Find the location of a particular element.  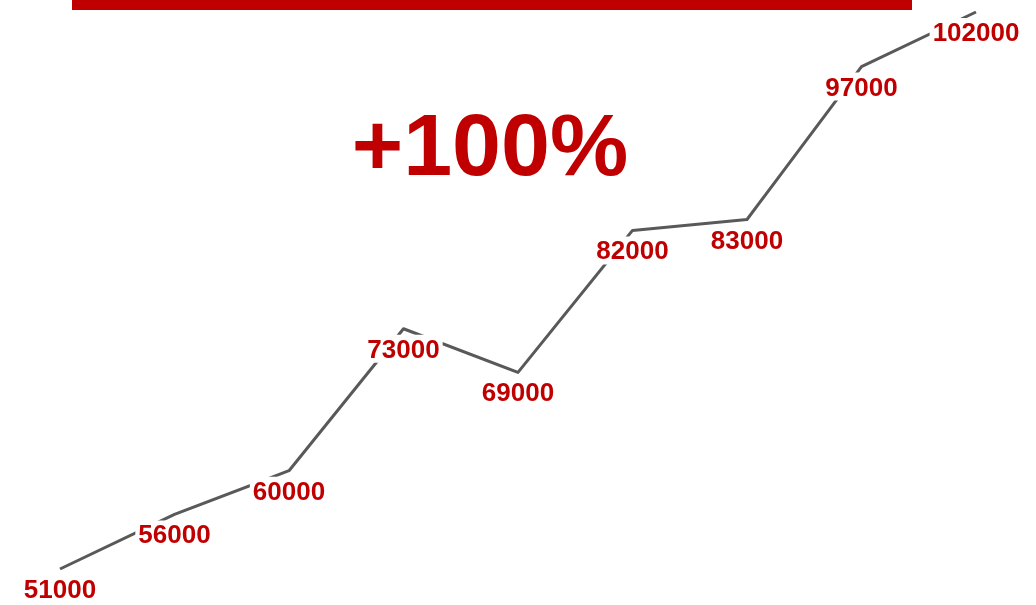

data-label: 83000 is located at coordinates (747, 239).